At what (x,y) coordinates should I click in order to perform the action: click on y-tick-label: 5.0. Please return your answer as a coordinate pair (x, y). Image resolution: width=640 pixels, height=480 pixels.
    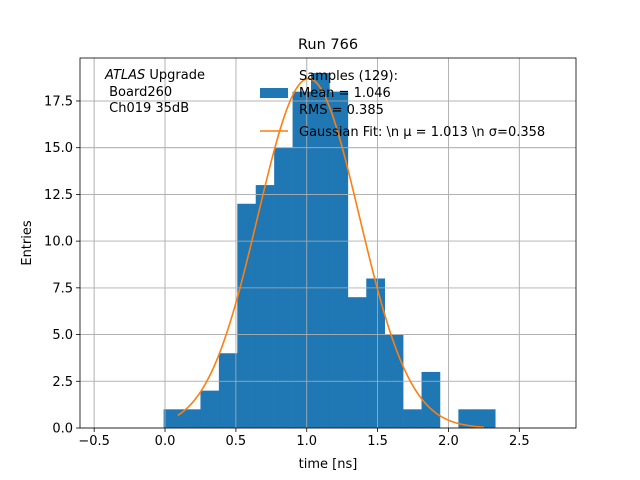
    Looking at the image, I should click on (62, 335).